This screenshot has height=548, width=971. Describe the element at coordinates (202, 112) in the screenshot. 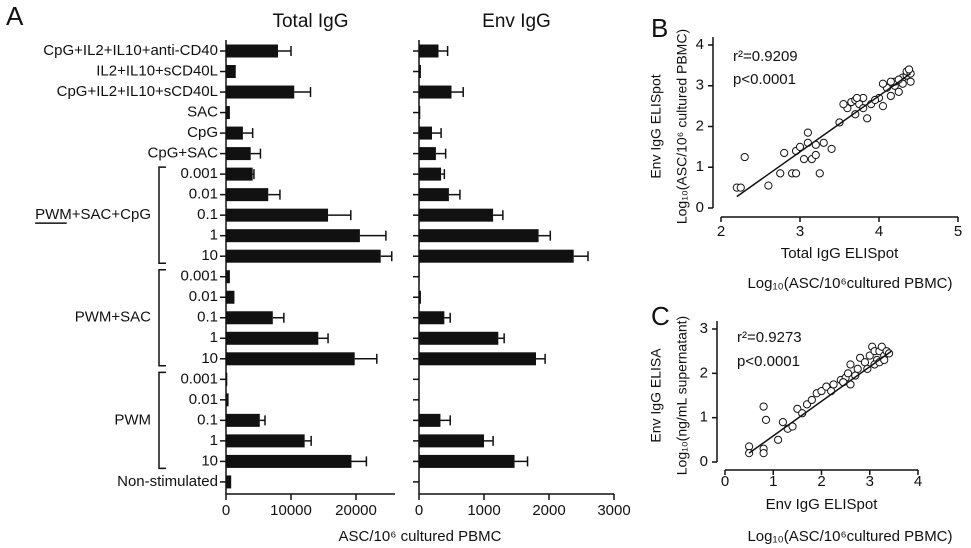

I see `category-label: SAC` at that location.